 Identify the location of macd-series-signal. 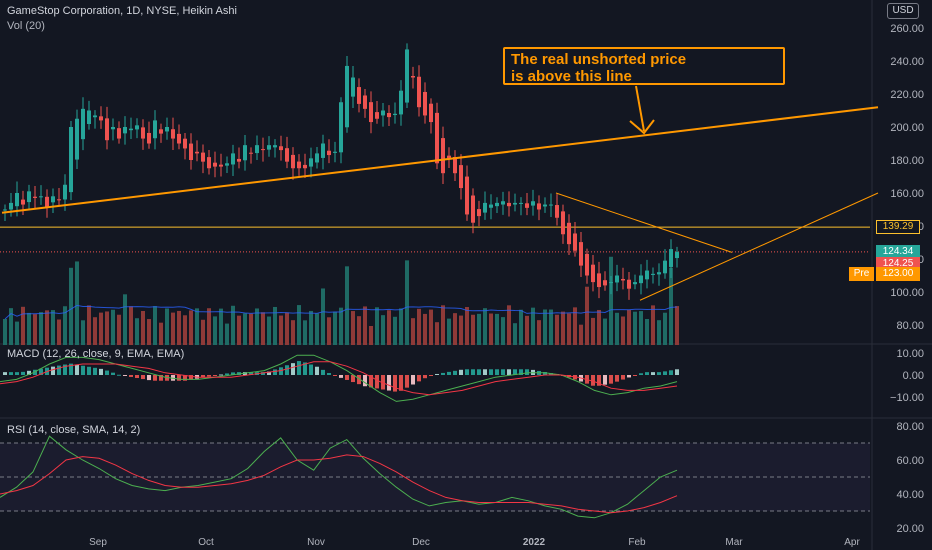
(339, 378).